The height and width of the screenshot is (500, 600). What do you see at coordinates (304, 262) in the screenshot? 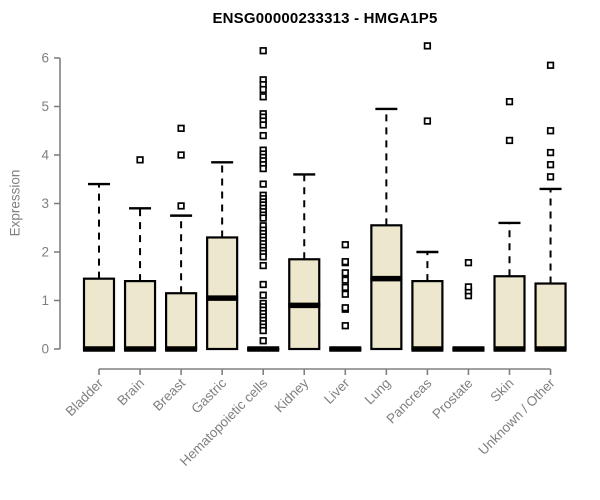
I see `box-kidney` at bounding box center [304, 262].